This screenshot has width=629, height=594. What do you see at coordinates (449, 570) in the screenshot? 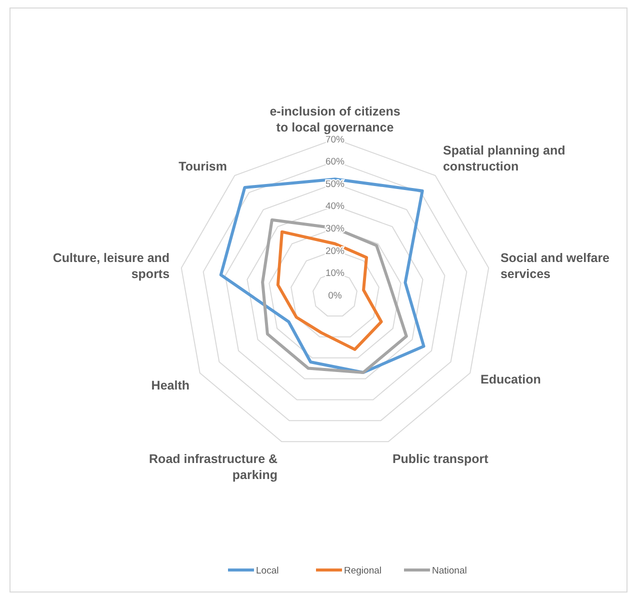
I see `legend-label: National` at bounding box center [449, 570].